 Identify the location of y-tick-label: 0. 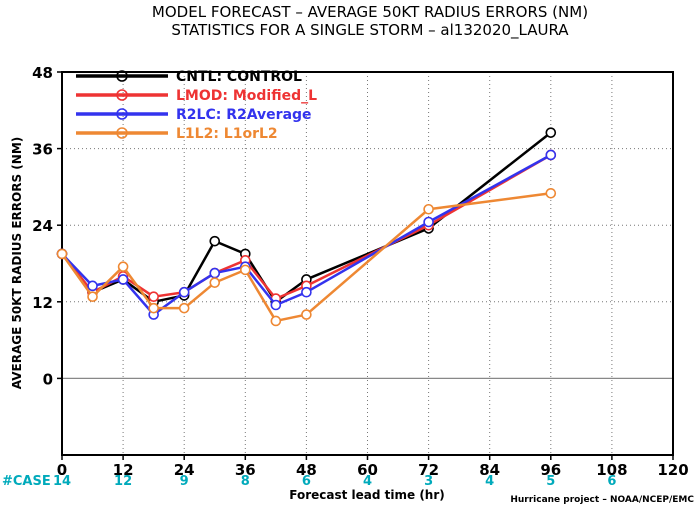
(48, 379).